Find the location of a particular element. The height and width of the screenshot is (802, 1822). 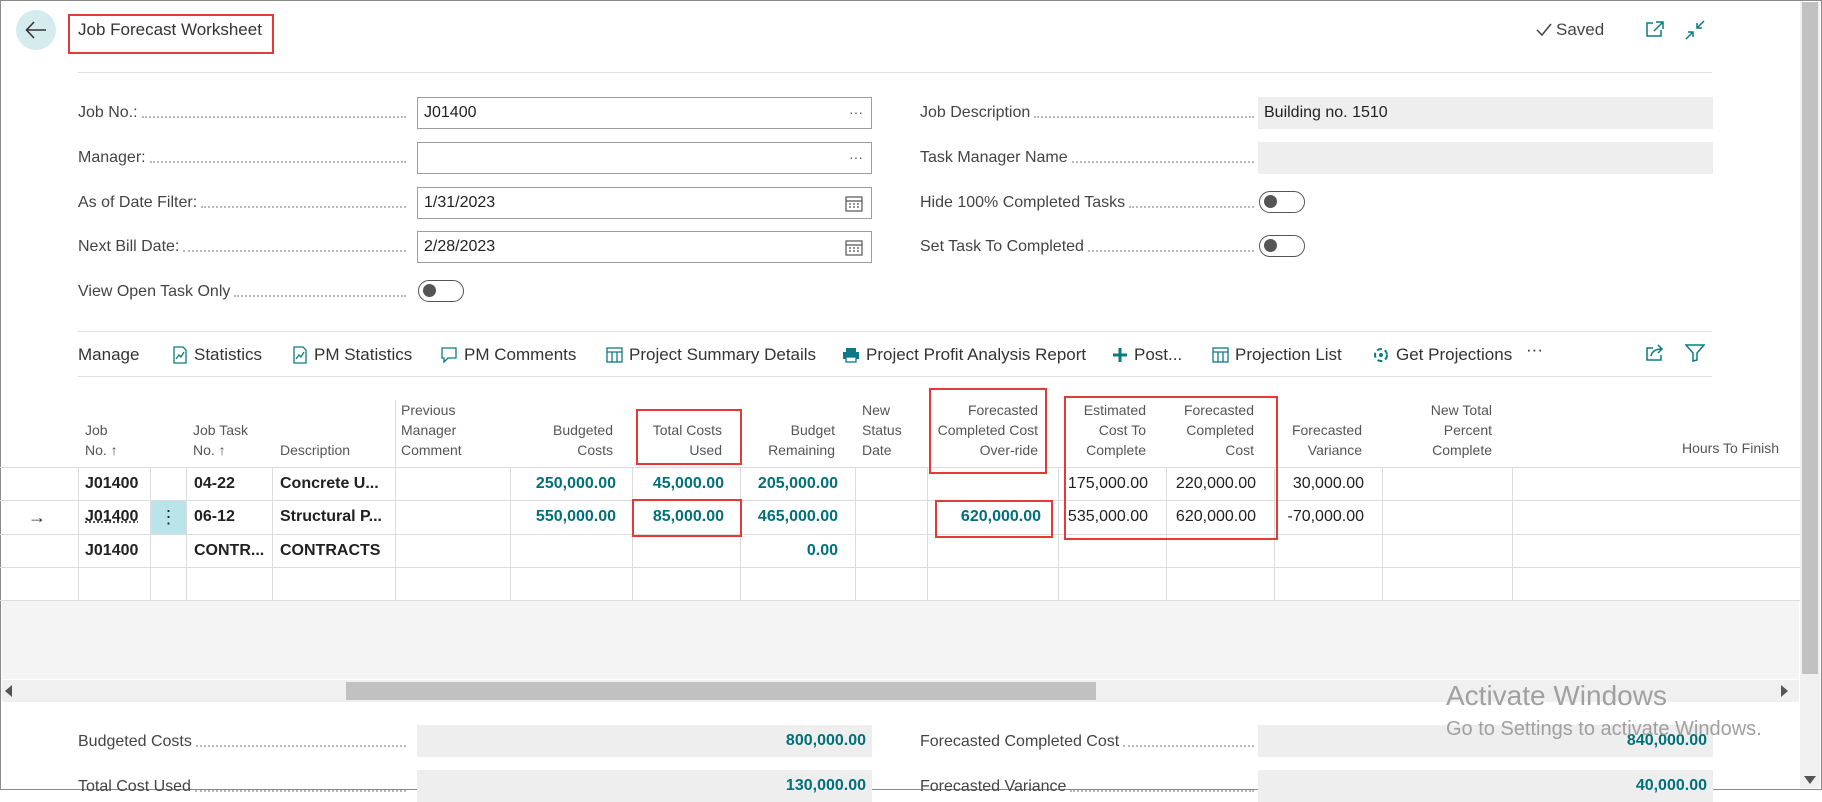

col-header-budget-remaining: Budget Remaining is located at coordinates (801, 440).